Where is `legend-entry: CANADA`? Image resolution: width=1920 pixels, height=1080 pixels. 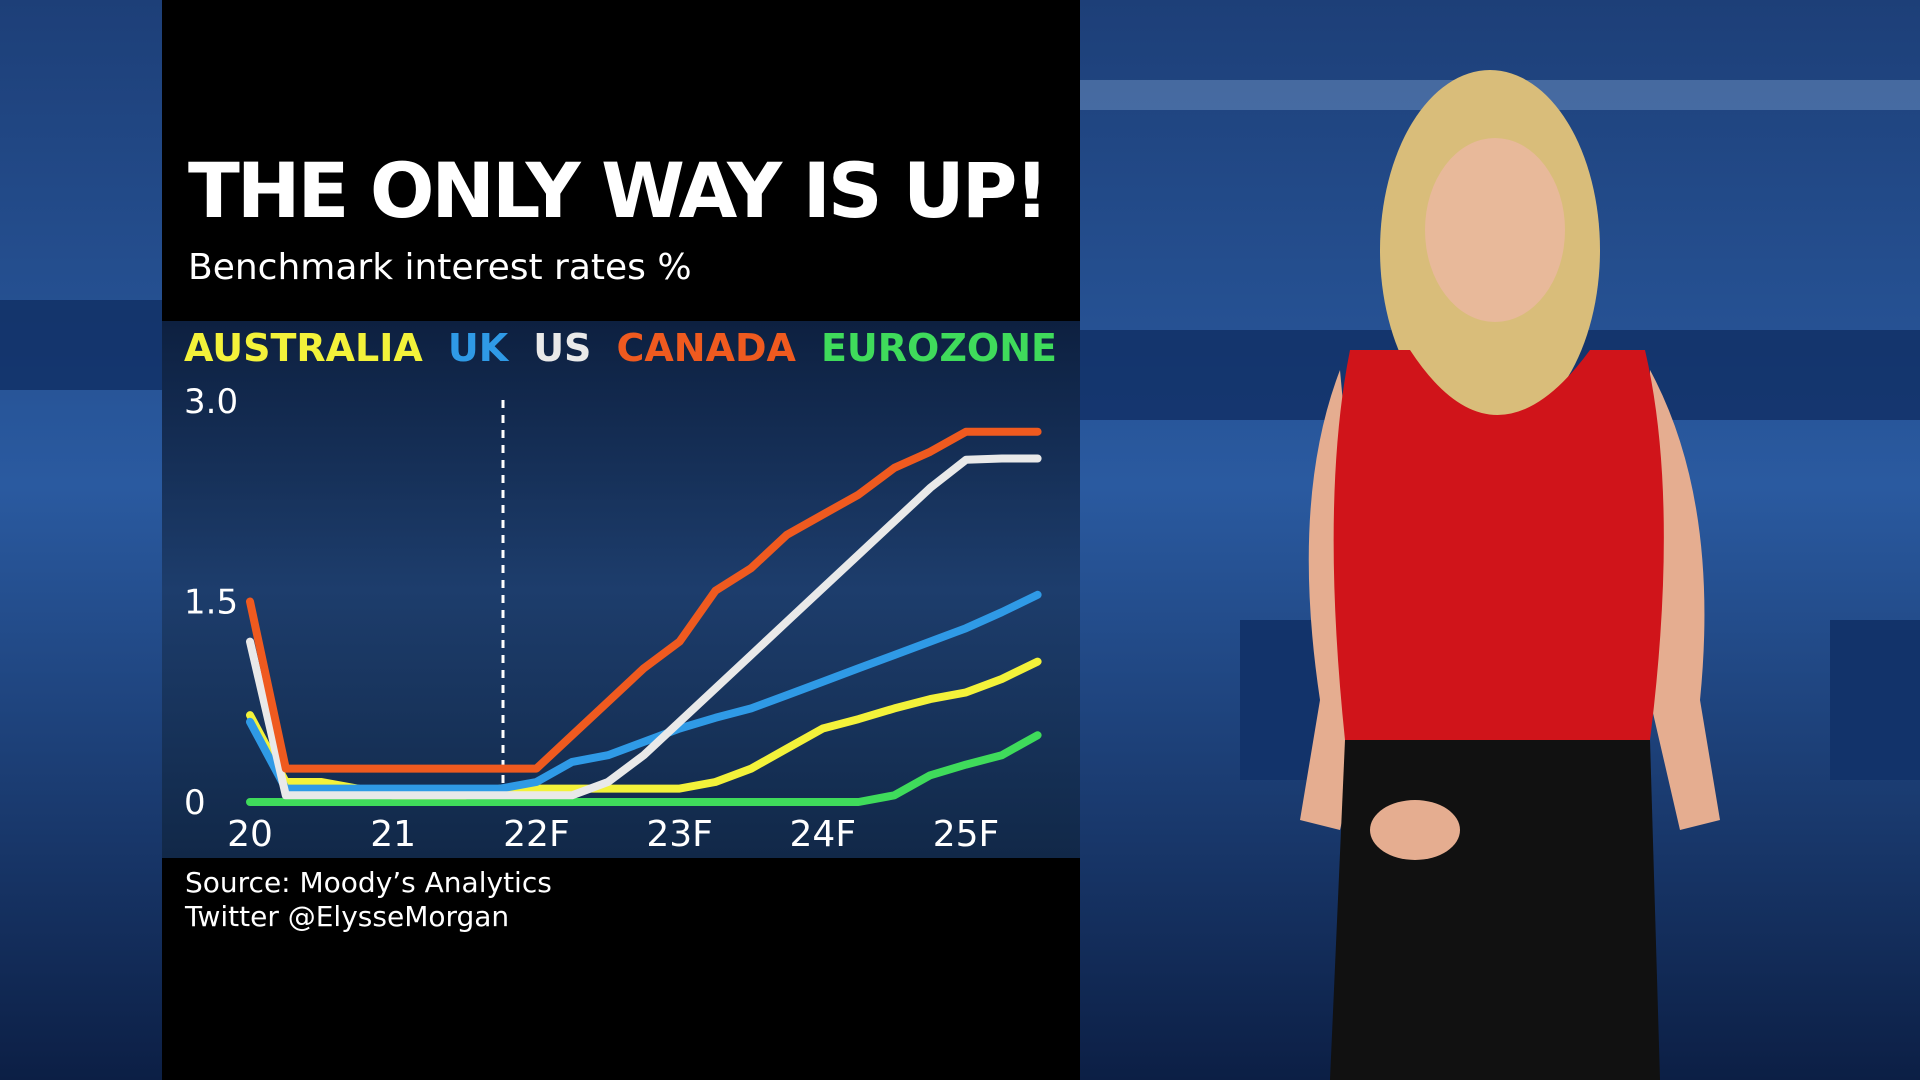 legend-entry: CANADA is located at coordinates (706, 348).